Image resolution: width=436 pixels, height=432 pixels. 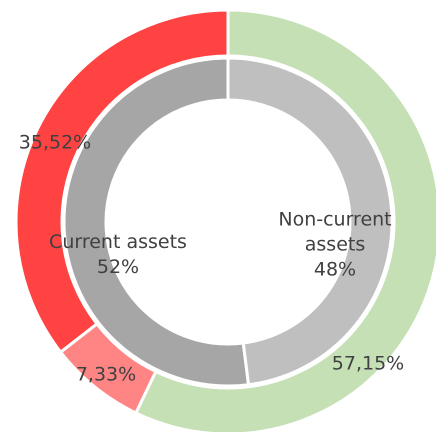 What do you see at coordinates (335, 232) in the screenshot?
I see `category-label: Non-current assets` at bounding box center [335, 232].